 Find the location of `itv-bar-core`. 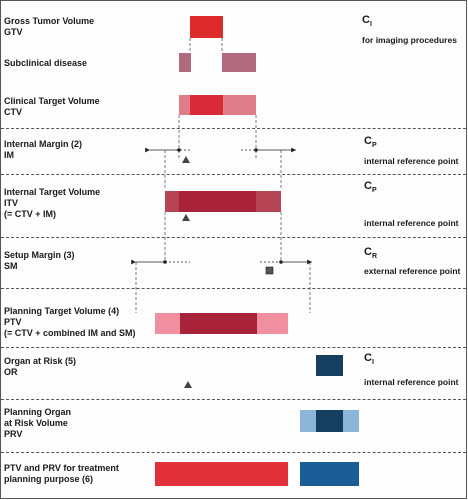

itv-bar-core is located at coordinates (217, 201).